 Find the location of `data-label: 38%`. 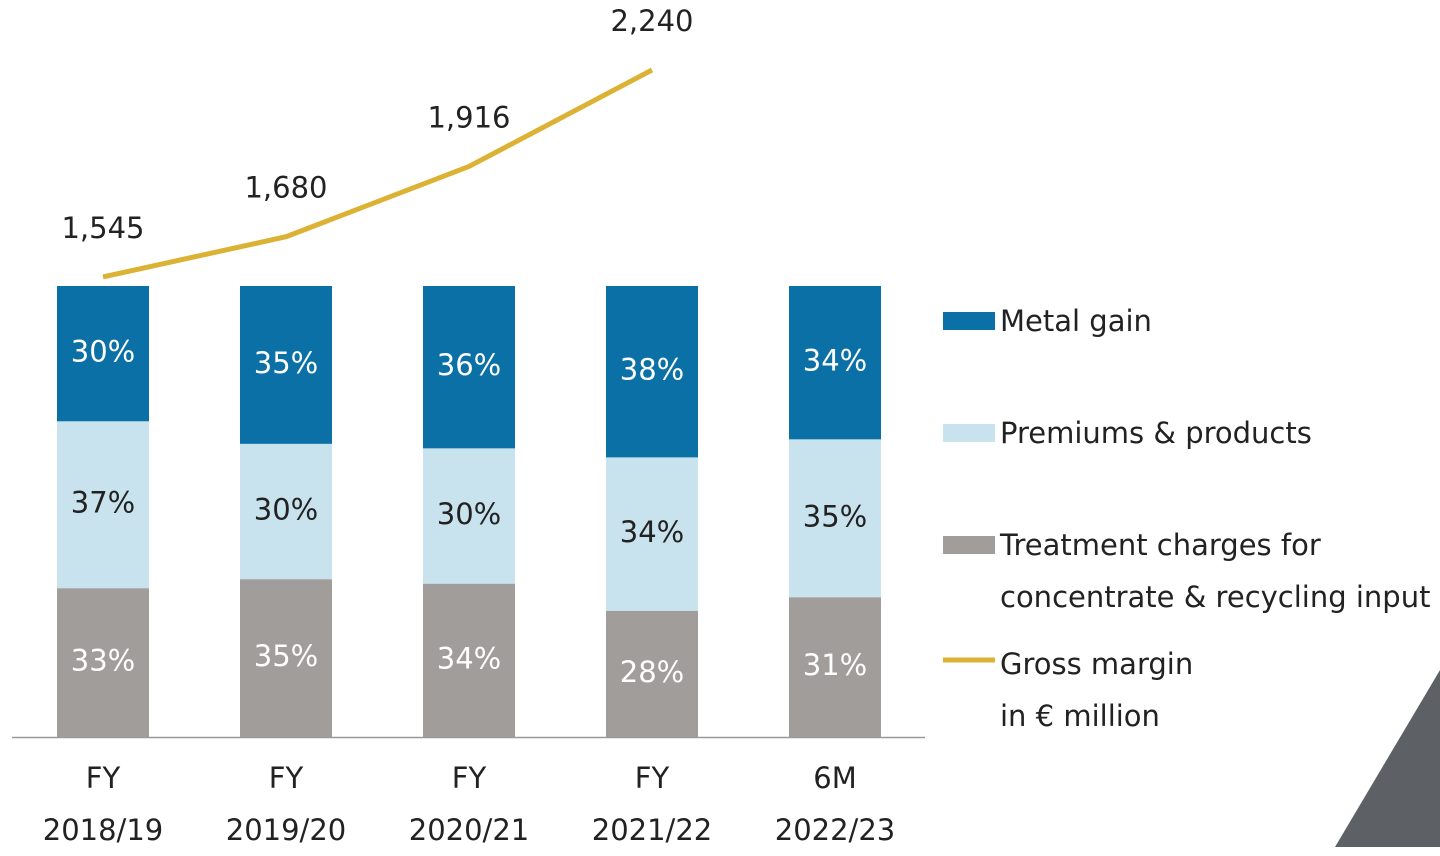

data-label: 38% is located at coordinates (652, 370).